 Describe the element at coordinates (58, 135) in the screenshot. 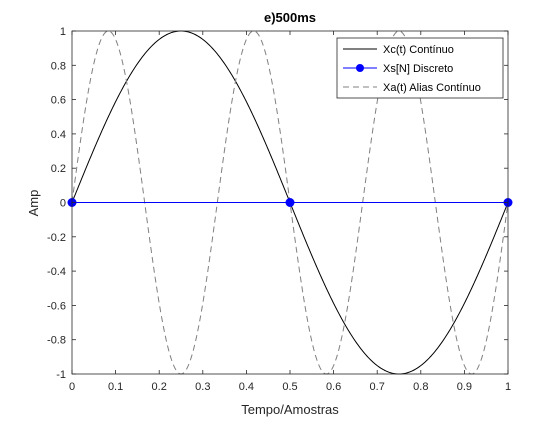

I see `y-tick-label: 0.4` at that location.